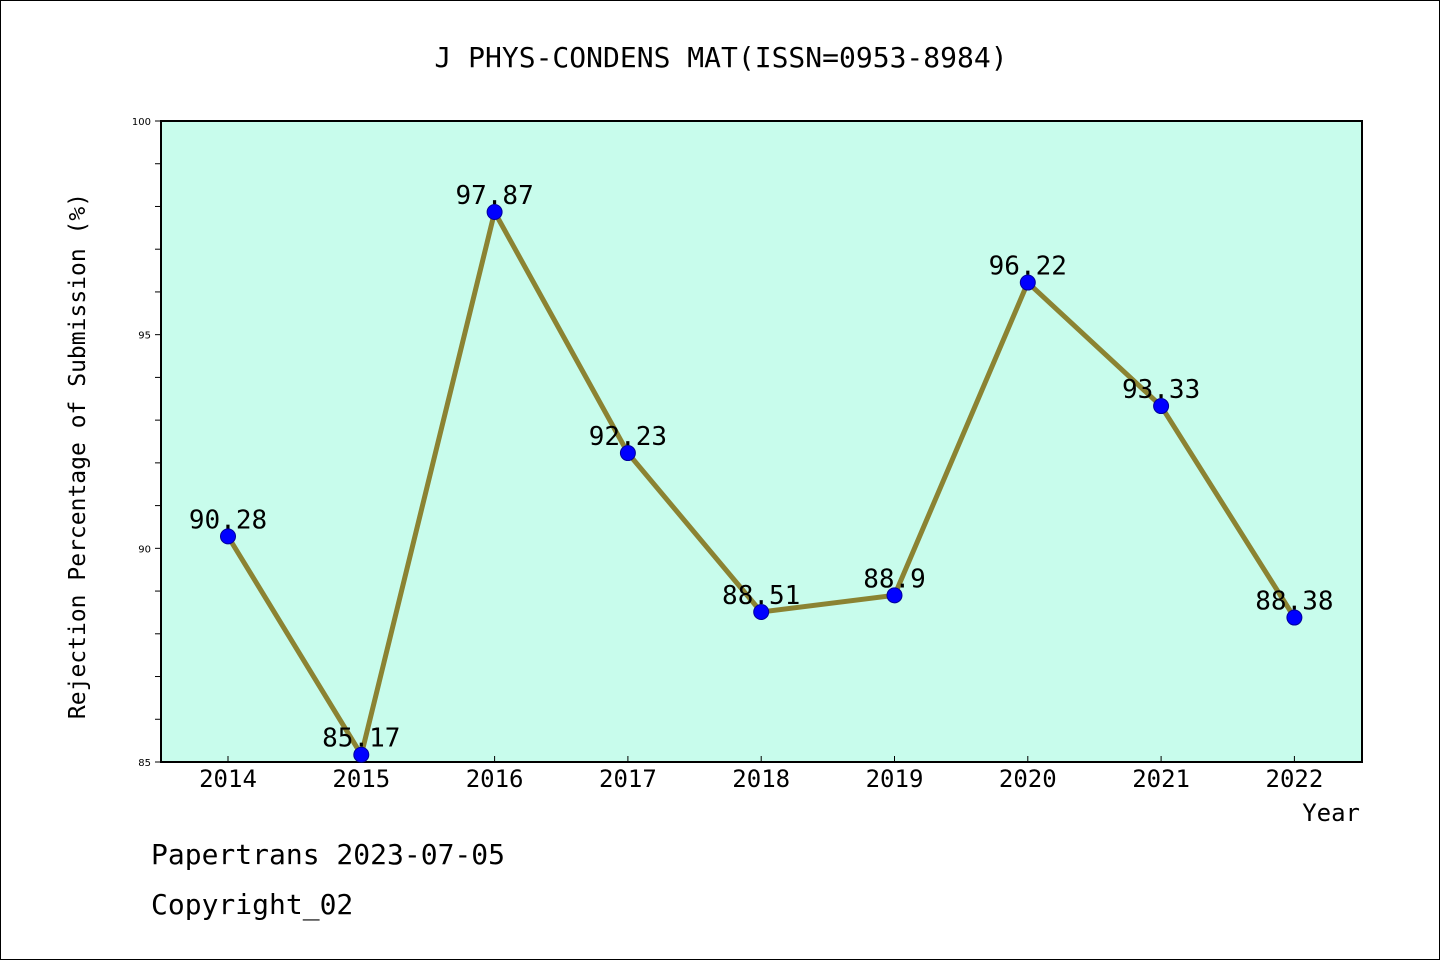 This screenshot has width=1440, height=964. I want to click on x-axis: 2014 2015 2016 2017 2018 2019 2020 2021 2022, so click(761, 774).